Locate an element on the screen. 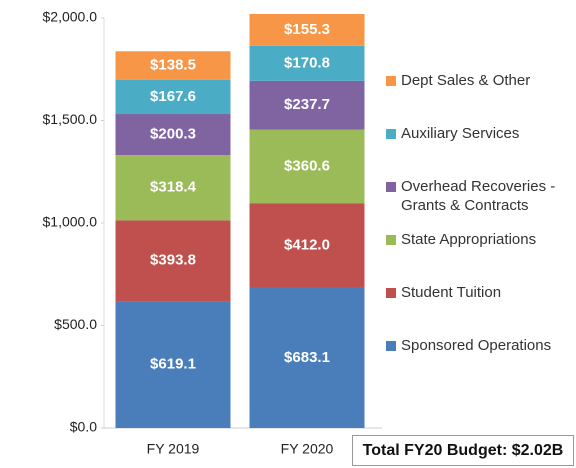 The height and width of the screenshot is (468, 576). legend-label: Sponsored Operations is located at coordinates (476, 345).